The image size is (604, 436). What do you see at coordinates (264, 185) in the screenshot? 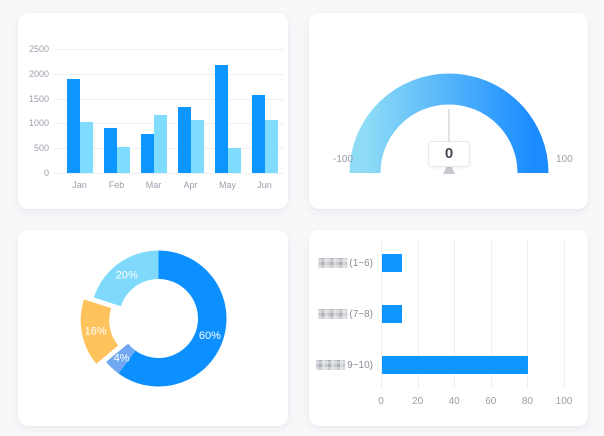
I see `x-axis-tick-label: Jun` at bounding box center [264, 185].